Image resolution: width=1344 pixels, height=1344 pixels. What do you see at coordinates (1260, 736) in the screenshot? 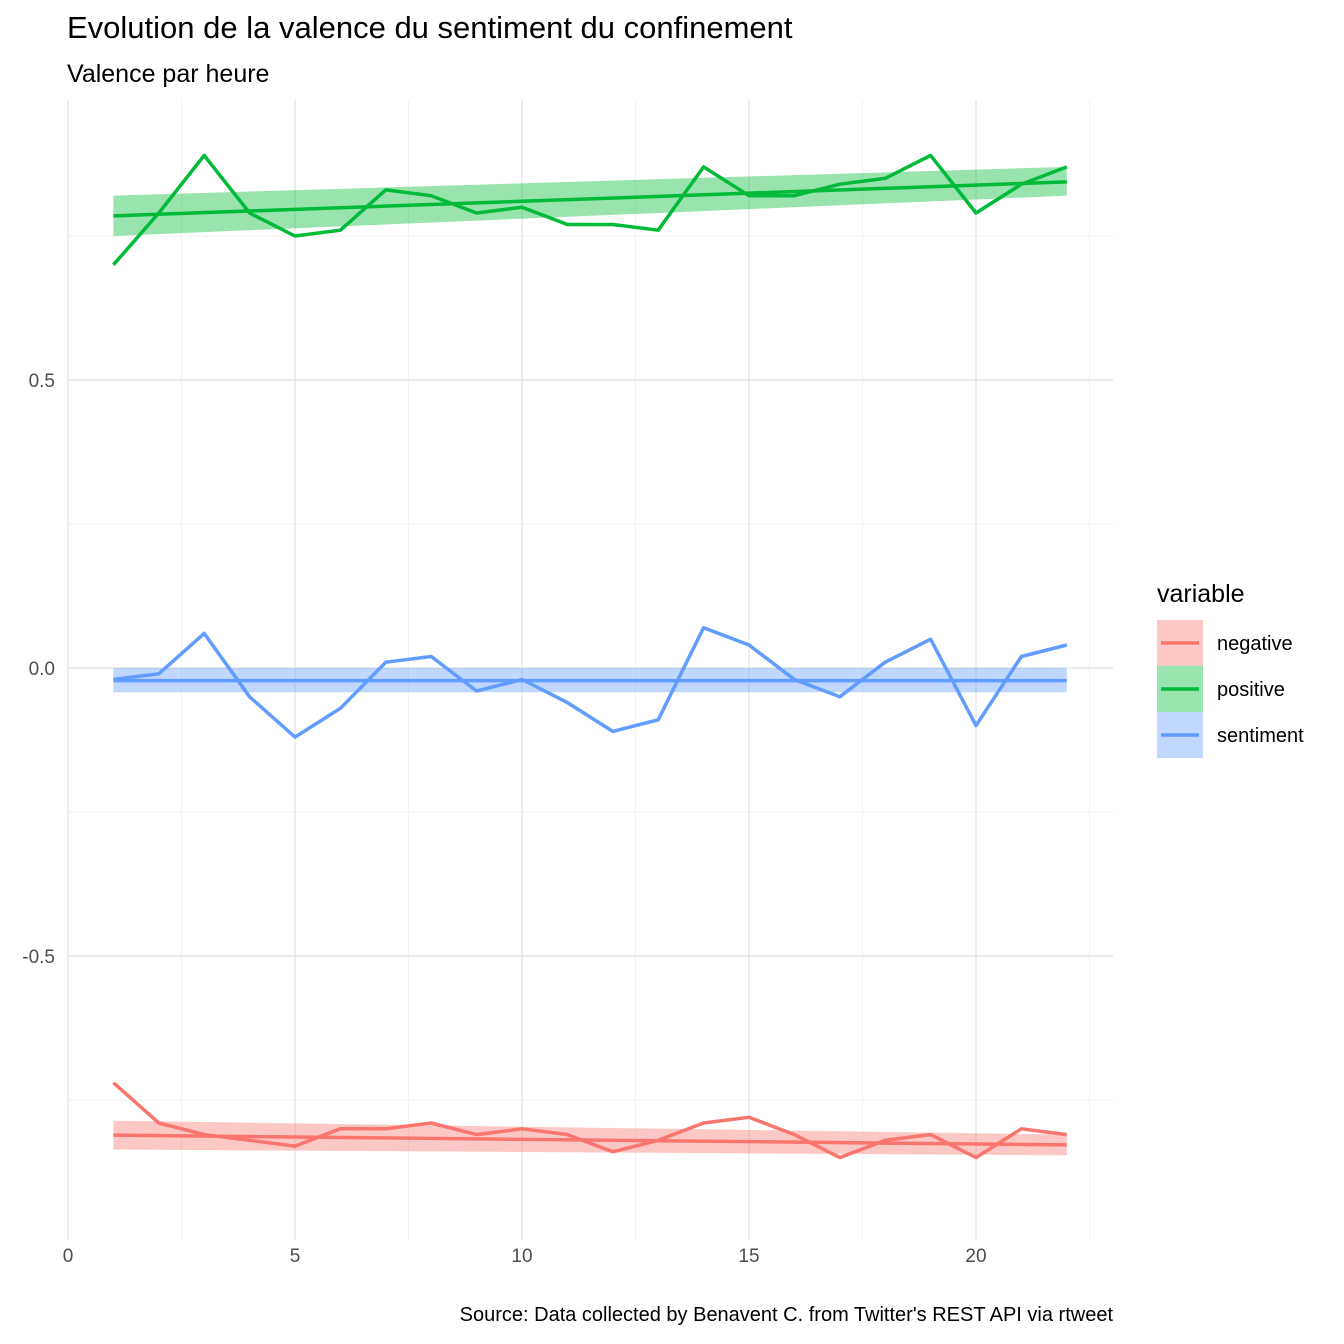
I see `legend-label-sentiment: sentiment` at bounding box center [1260, 736].